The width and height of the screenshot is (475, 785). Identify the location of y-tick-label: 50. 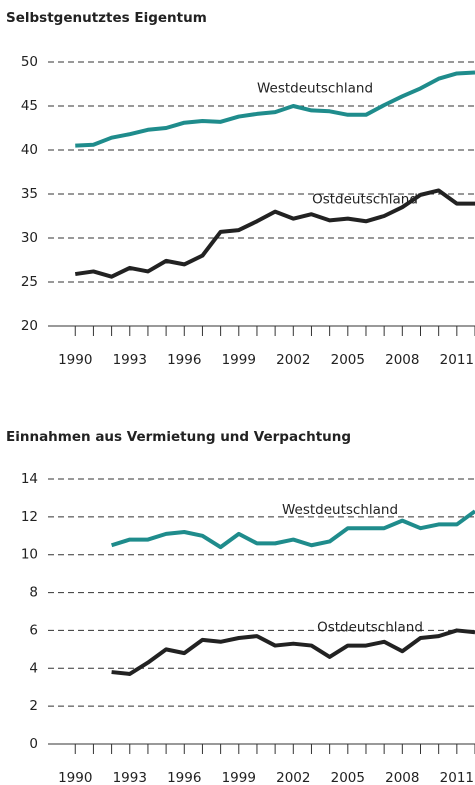
(29, 62).